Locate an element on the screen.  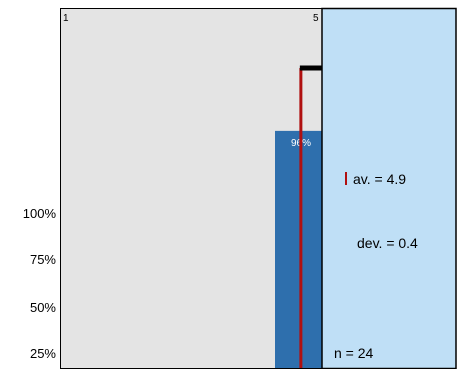
deviation-label: dev. = 0.4 is located at coordinates (387, 243).